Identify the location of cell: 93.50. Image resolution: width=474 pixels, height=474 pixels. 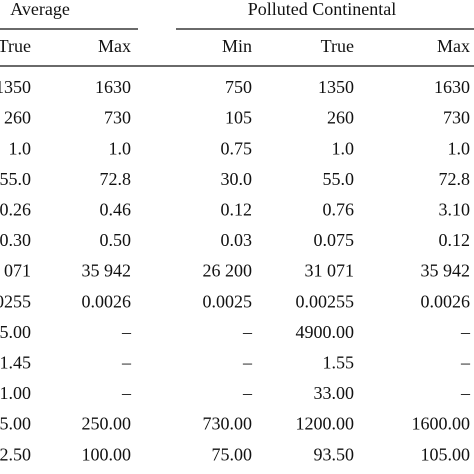
(334, 454).